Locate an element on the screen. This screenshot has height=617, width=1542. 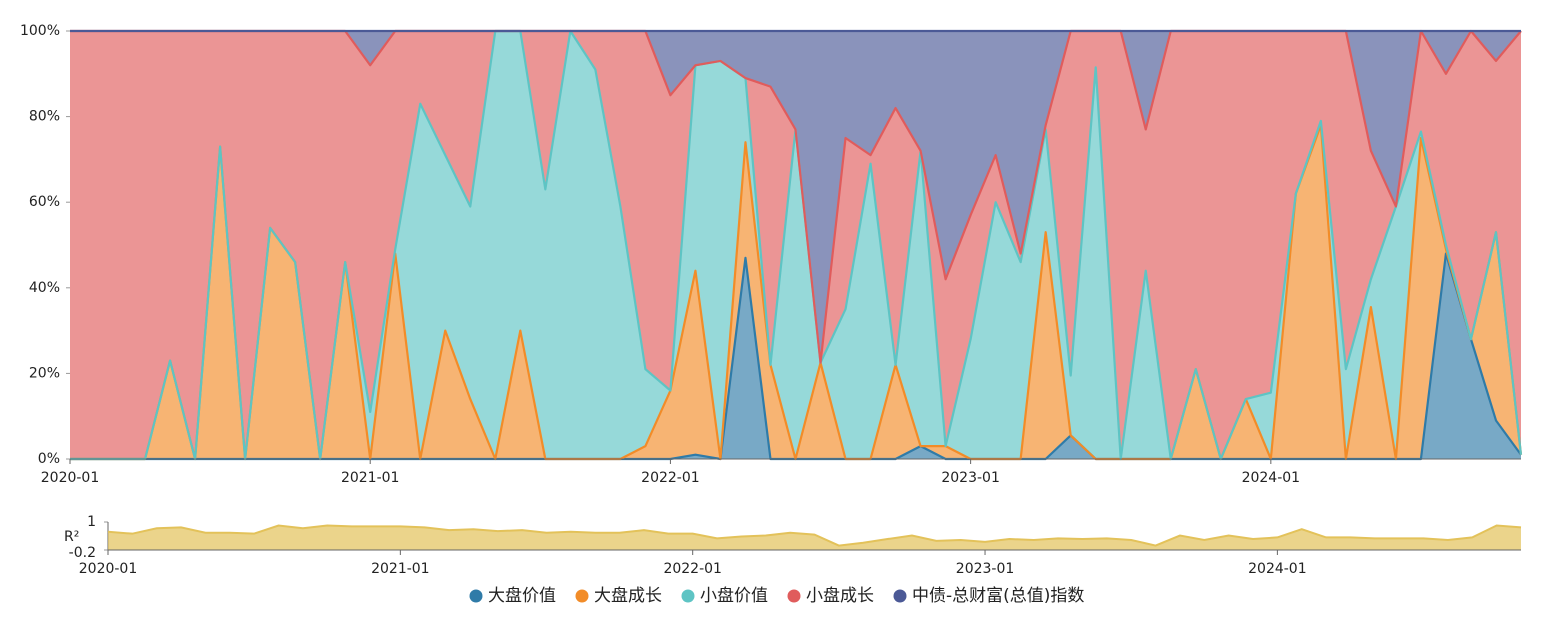
y-tick-label: 40% is located at coordinates (44, 288).